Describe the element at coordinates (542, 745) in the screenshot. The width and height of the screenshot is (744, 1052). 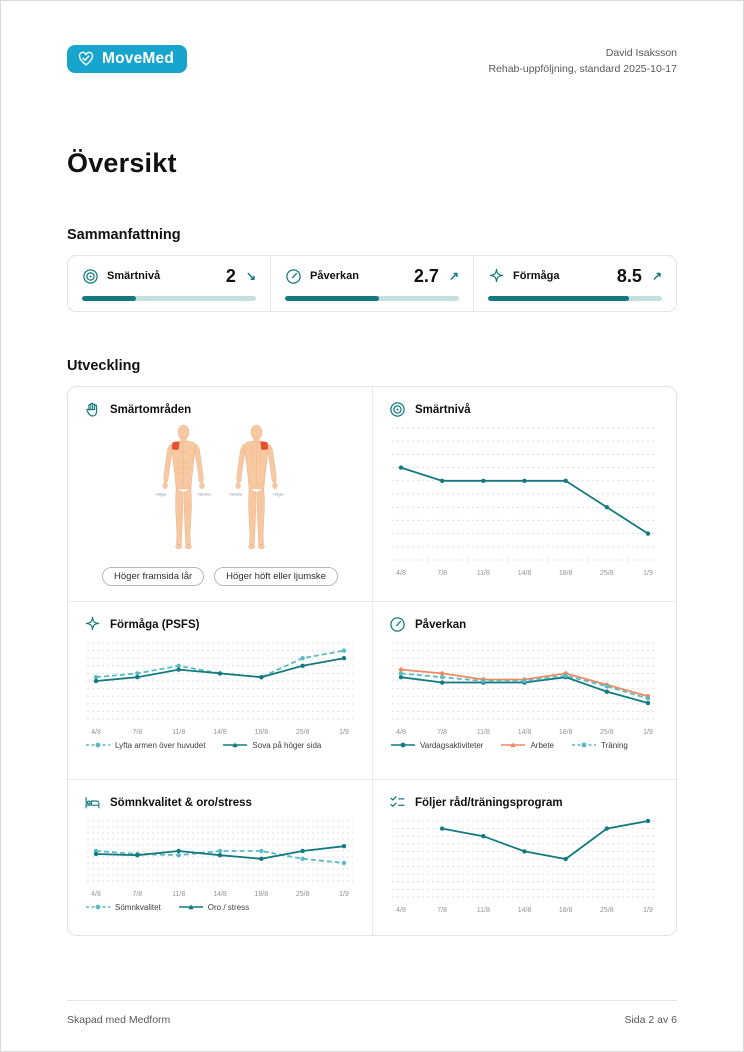
I see `legend-item-label: Arbete` at that location.